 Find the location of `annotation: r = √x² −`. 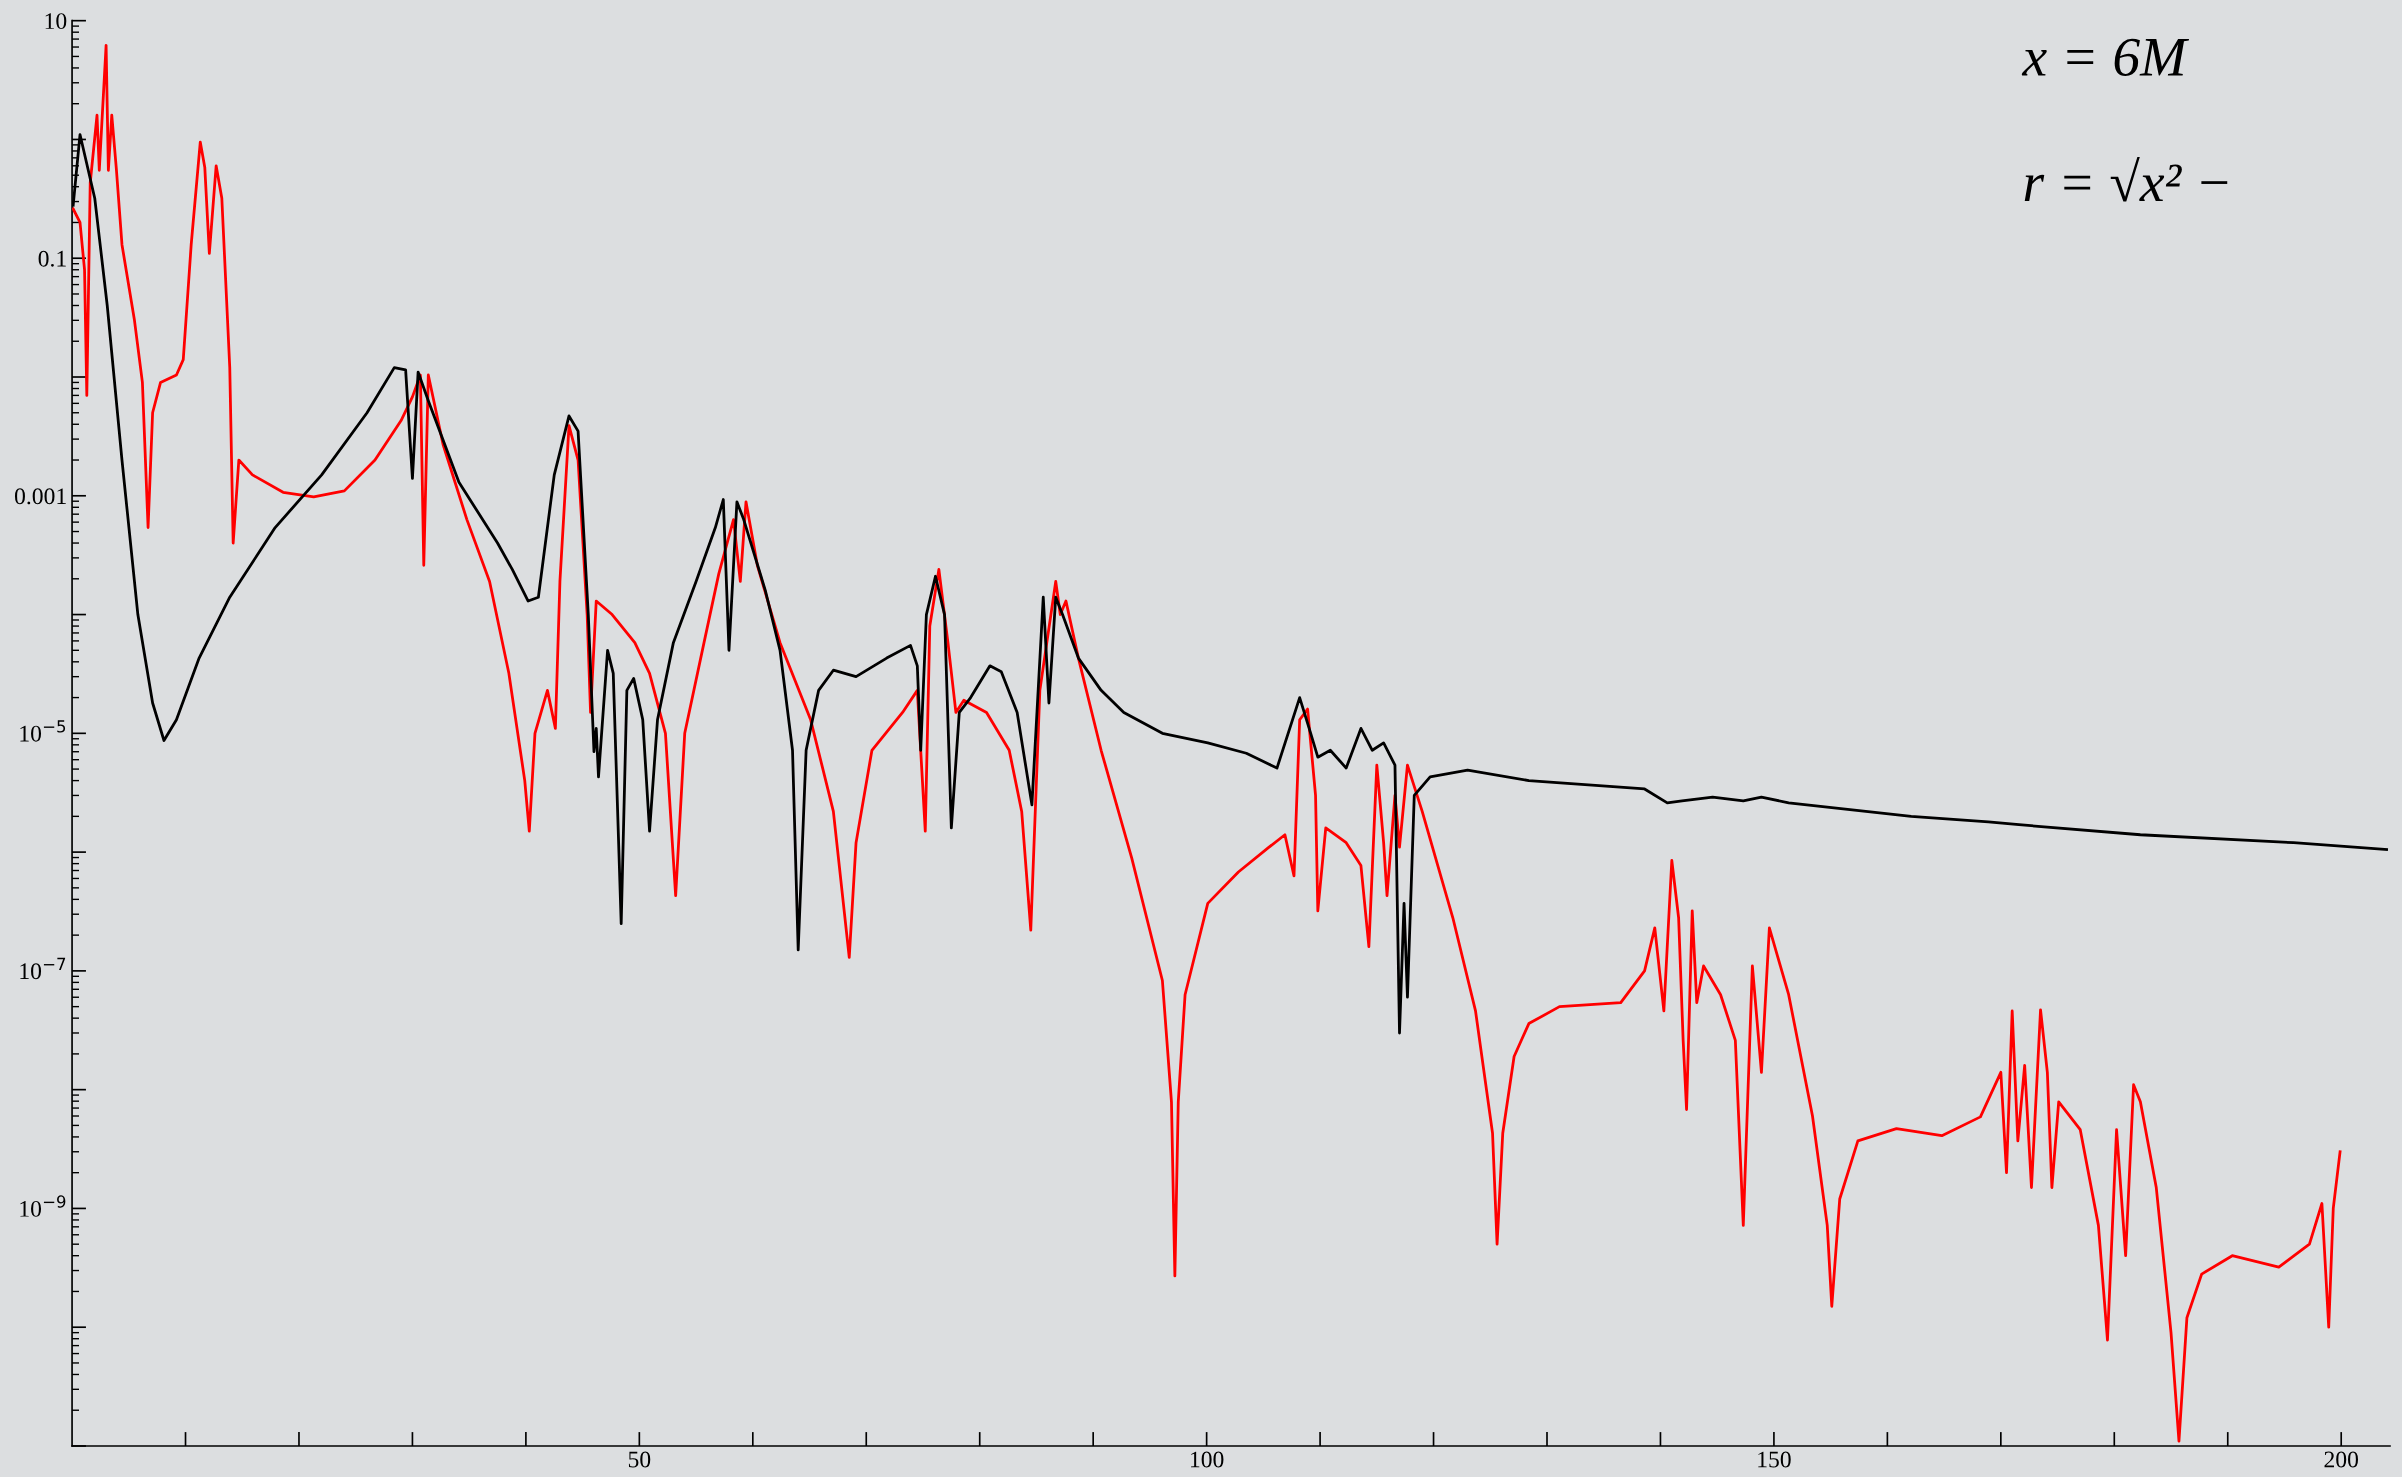

annotation: r = √x² − is located at coordinates (2126, 179).